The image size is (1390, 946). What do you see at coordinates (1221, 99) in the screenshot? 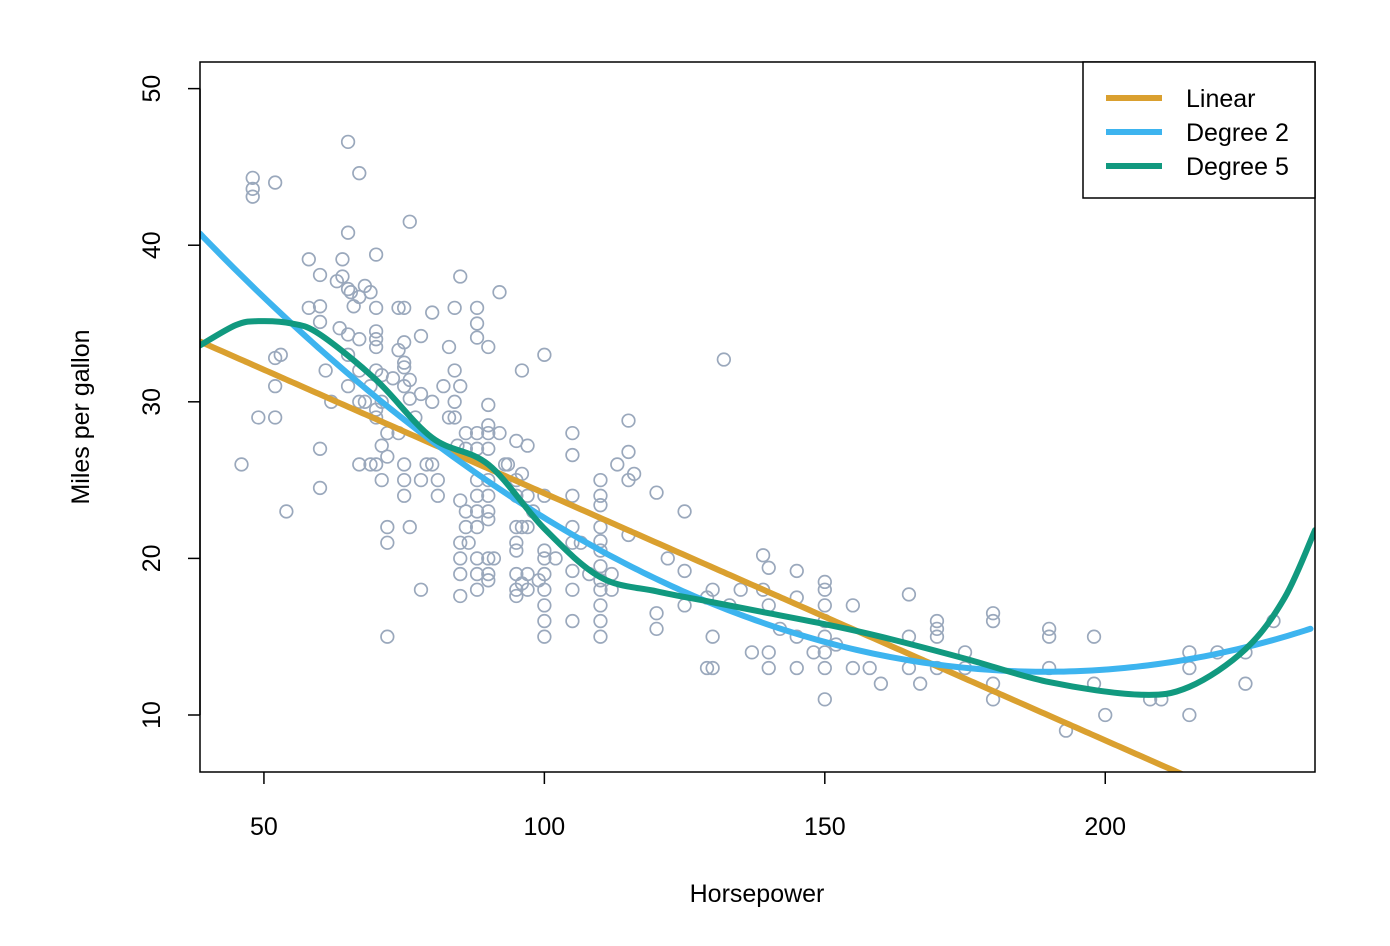
I see `legend-label: Linear` at bounding box center [1221, 99].